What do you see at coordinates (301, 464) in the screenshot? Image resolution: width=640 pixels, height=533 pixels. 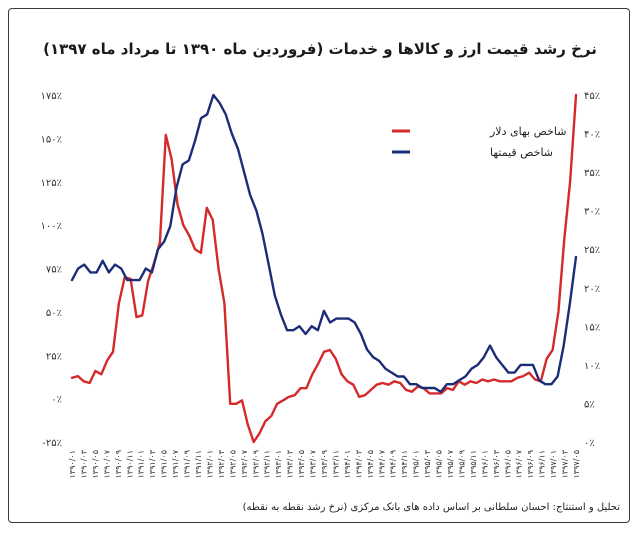 I see `x-tick-label: ۱۳۹۳/۰۵` at bounding box center [301, 464].